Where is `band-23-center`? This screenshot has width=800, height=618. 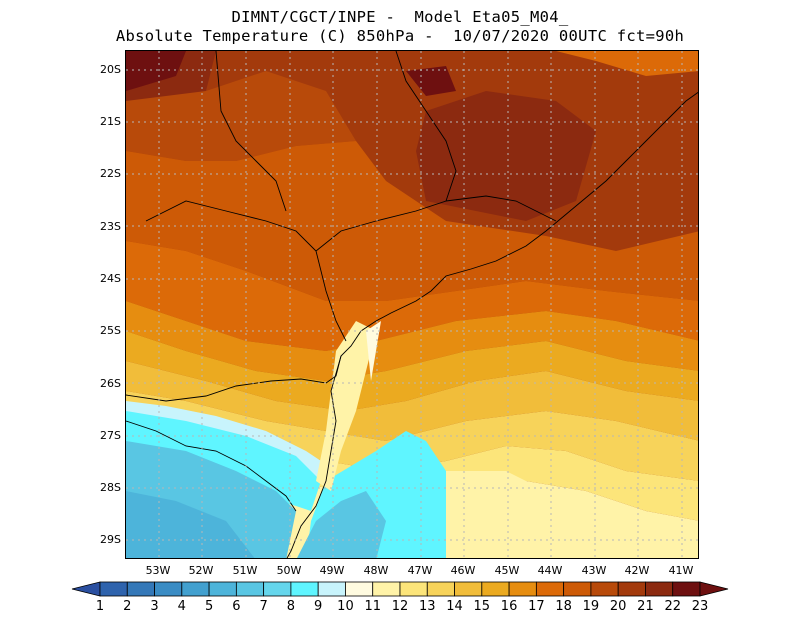 band-23-center is located at coordinates (431, 81).